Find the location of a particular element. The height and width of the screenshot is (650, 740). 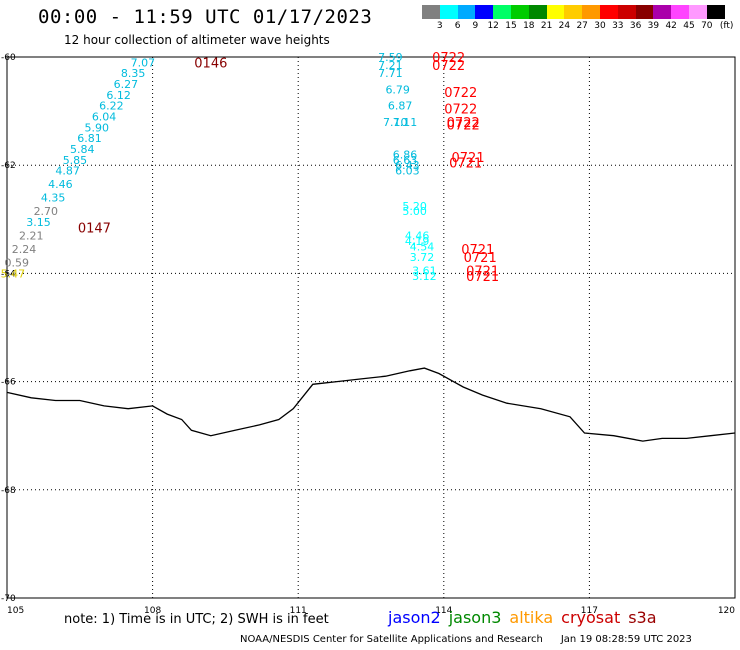

lat-tick-label: -66 is located at coordinates (8, 383).